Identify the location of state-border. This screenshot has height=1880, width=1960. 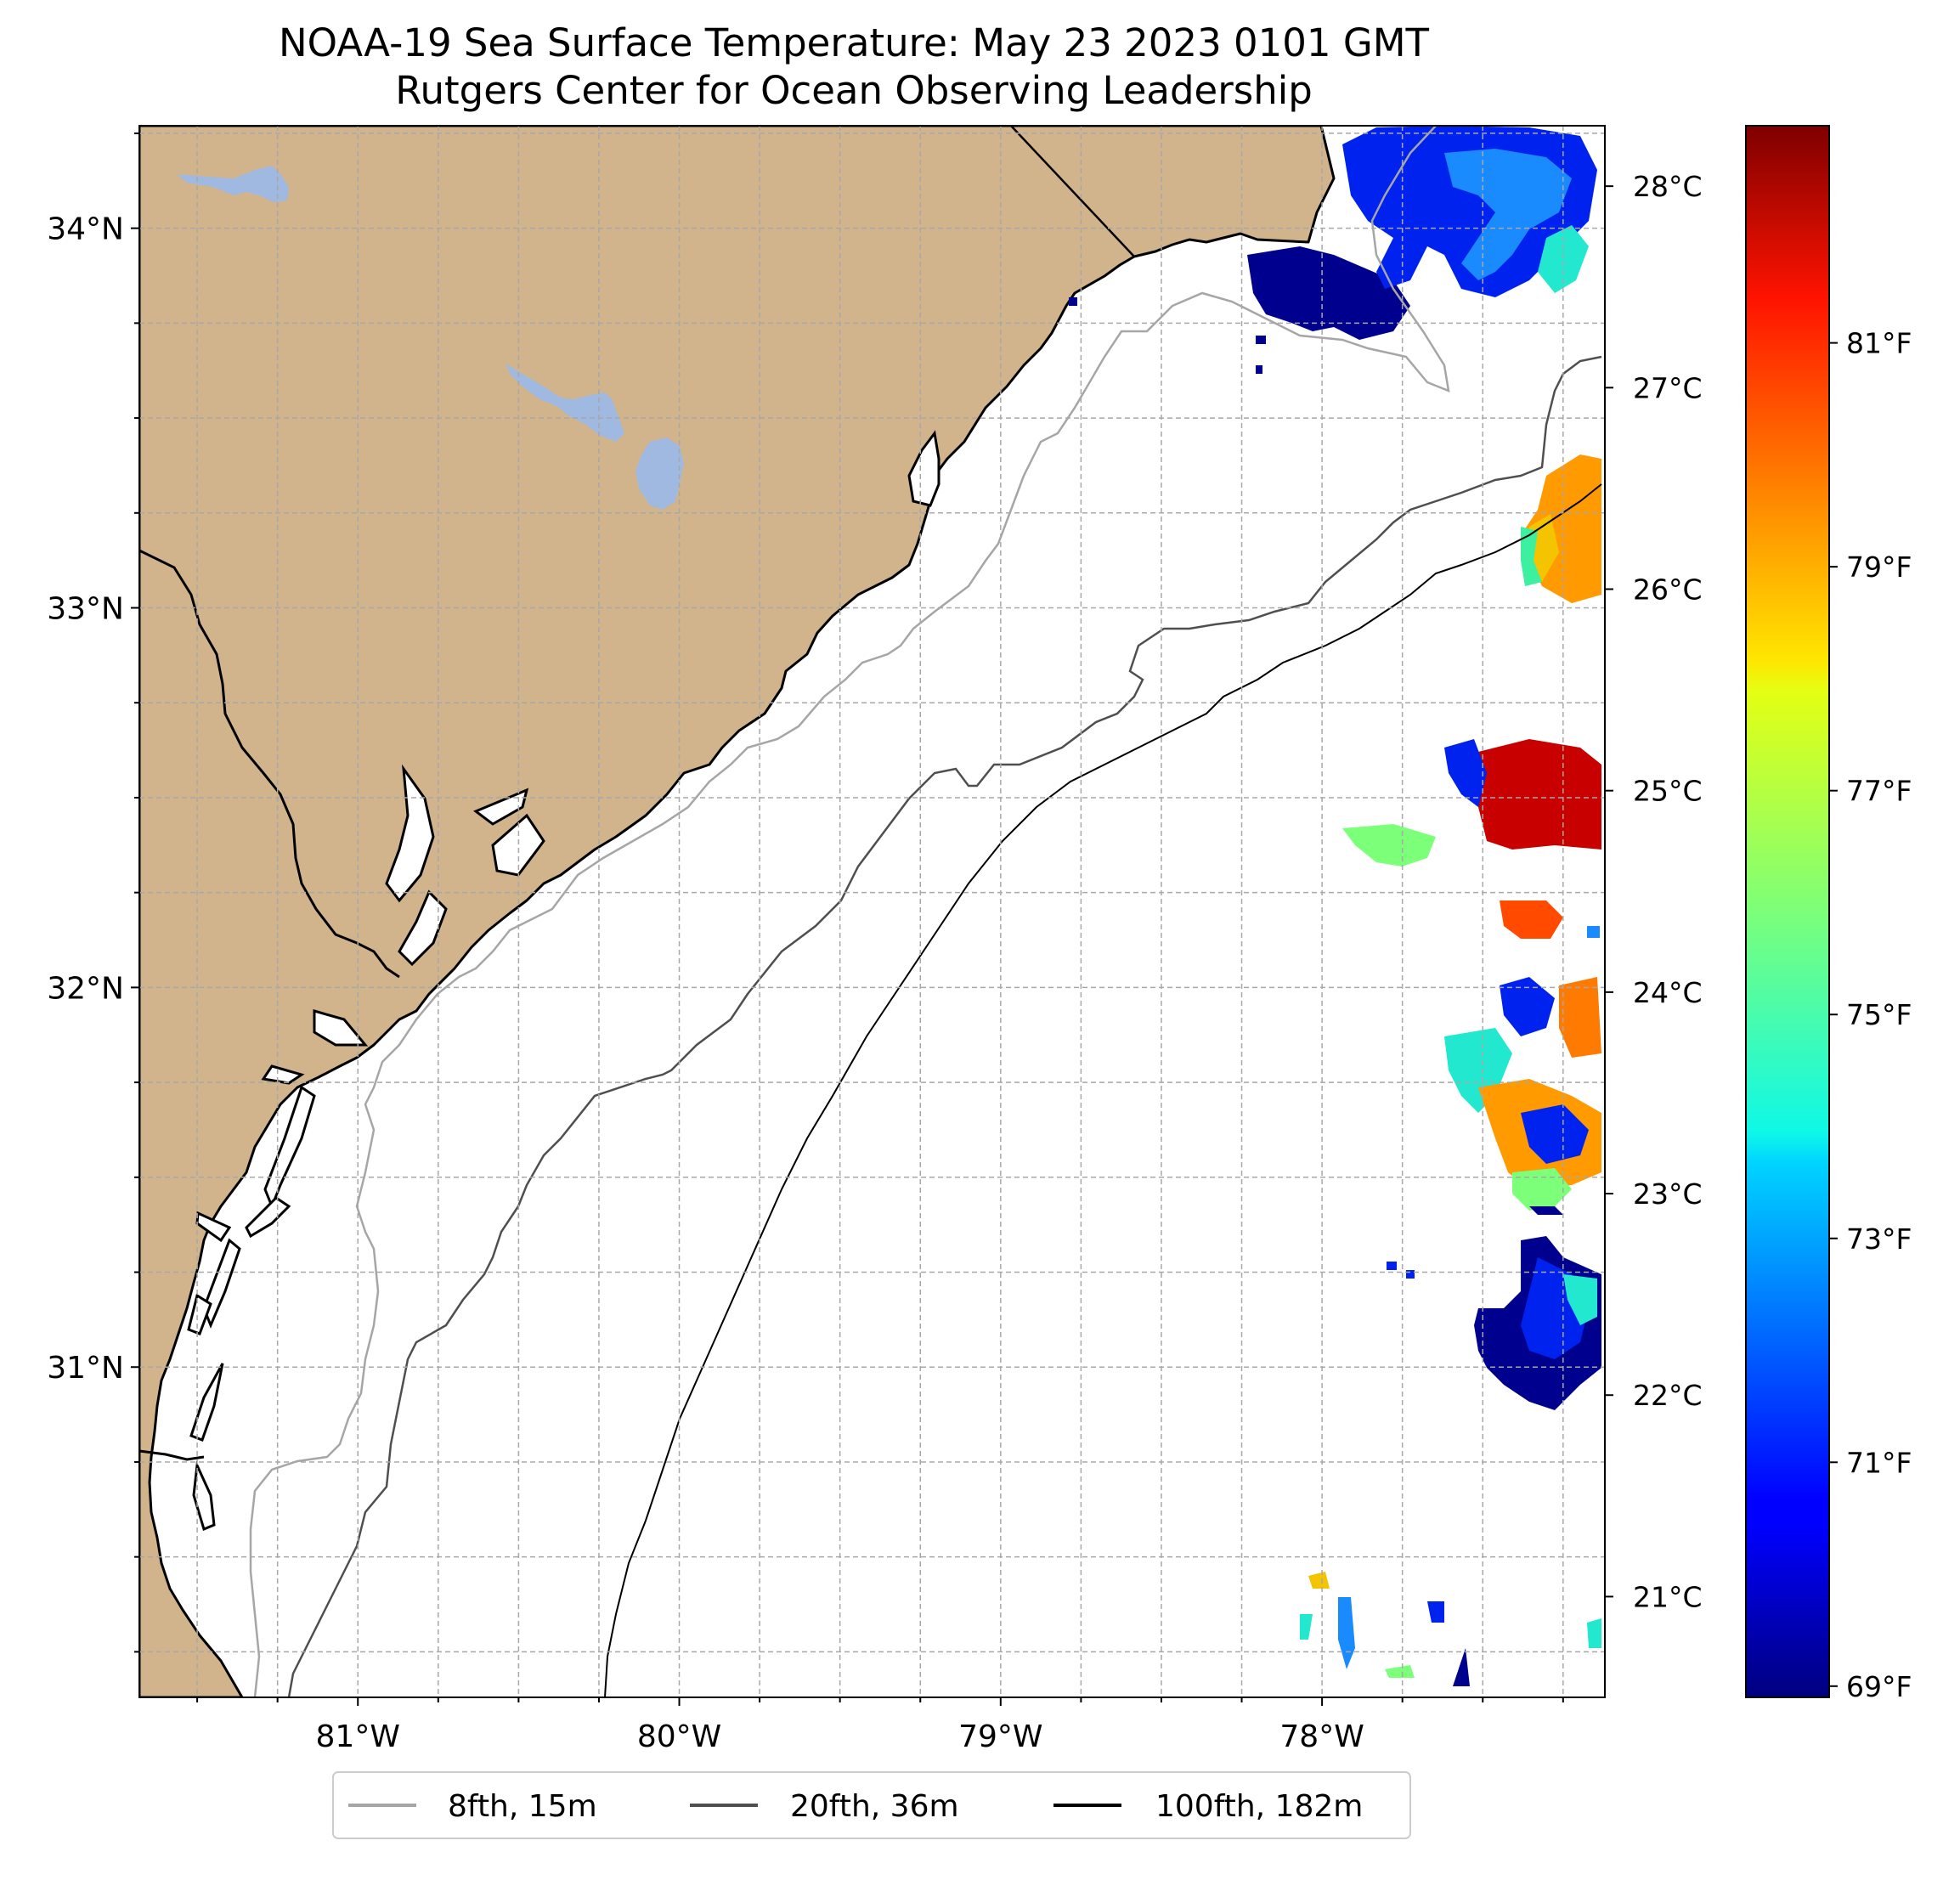
(1072, 191).